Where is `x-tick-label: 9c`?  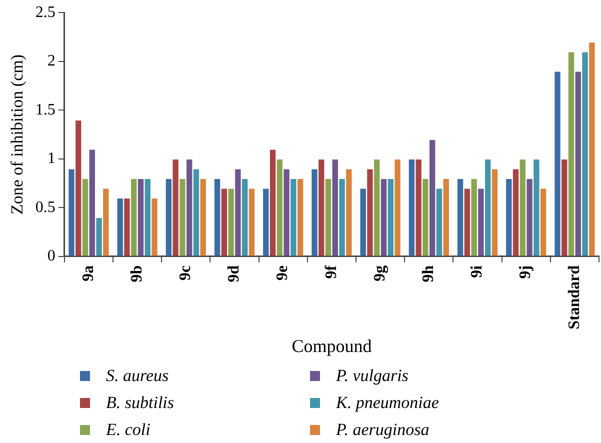
x-tick-label: 9c is located at coordinates (185, 272).